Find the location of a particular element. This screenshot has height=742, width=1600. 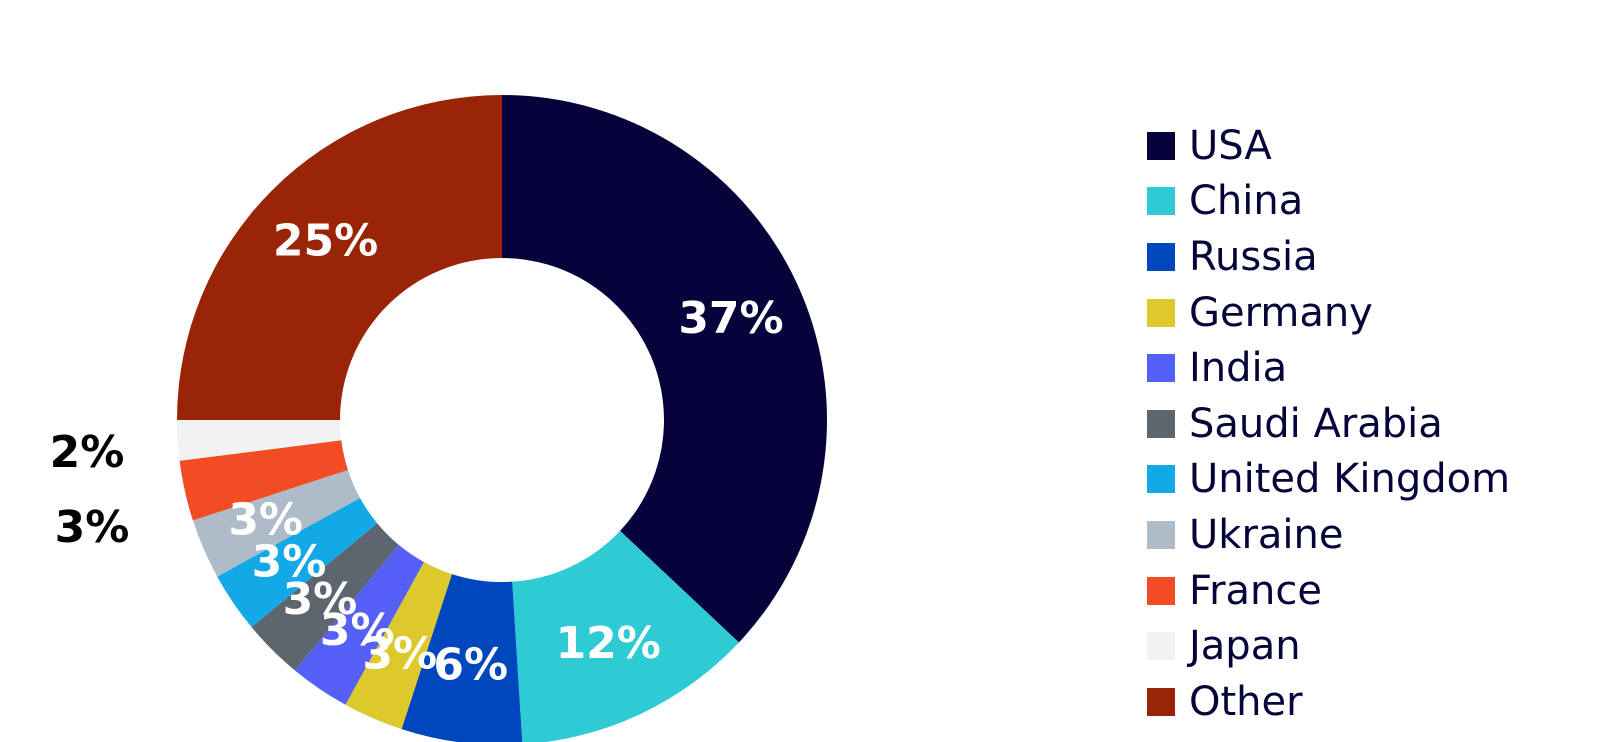

slice-united-kingdom is located at coordinates (297, 563).